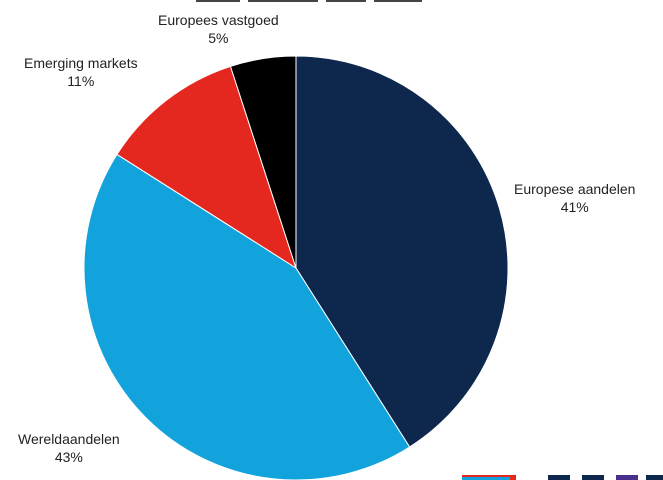 The image size is (663, 480). I want to click on slice-percentage: 5%, so click(218, 38).